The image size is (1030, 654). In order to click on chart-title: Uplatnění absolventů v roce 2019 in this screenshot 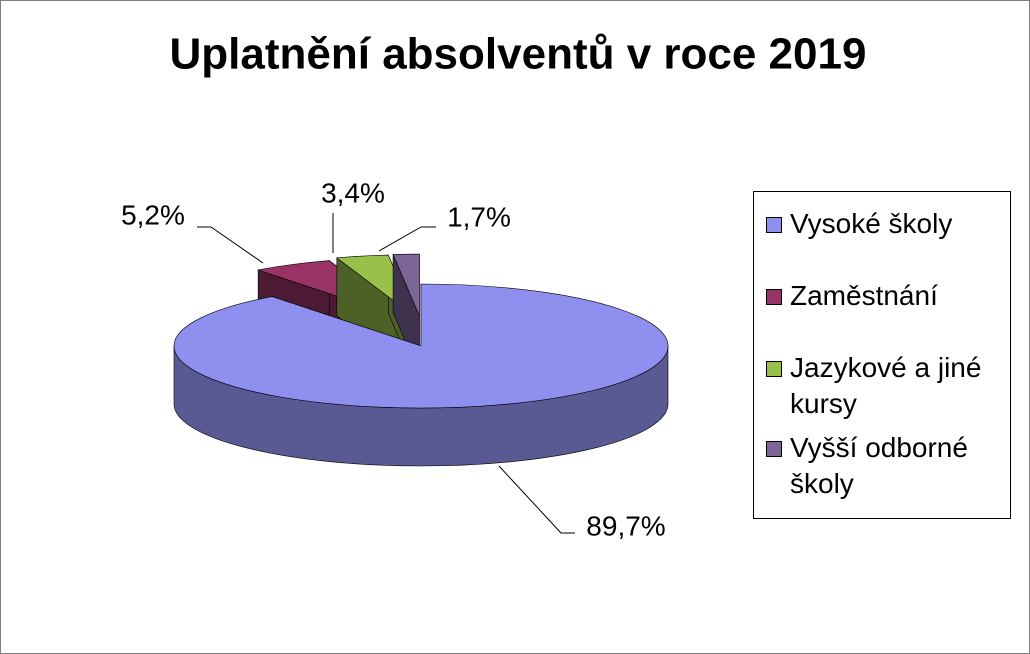, I will do `click(518, 54)`.